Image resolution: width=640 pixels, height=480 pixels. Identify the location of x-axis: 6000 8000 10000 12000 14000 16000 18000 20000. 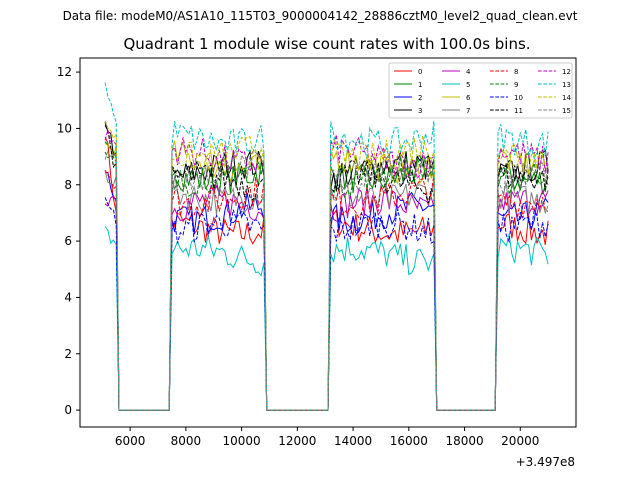
(327, 437).